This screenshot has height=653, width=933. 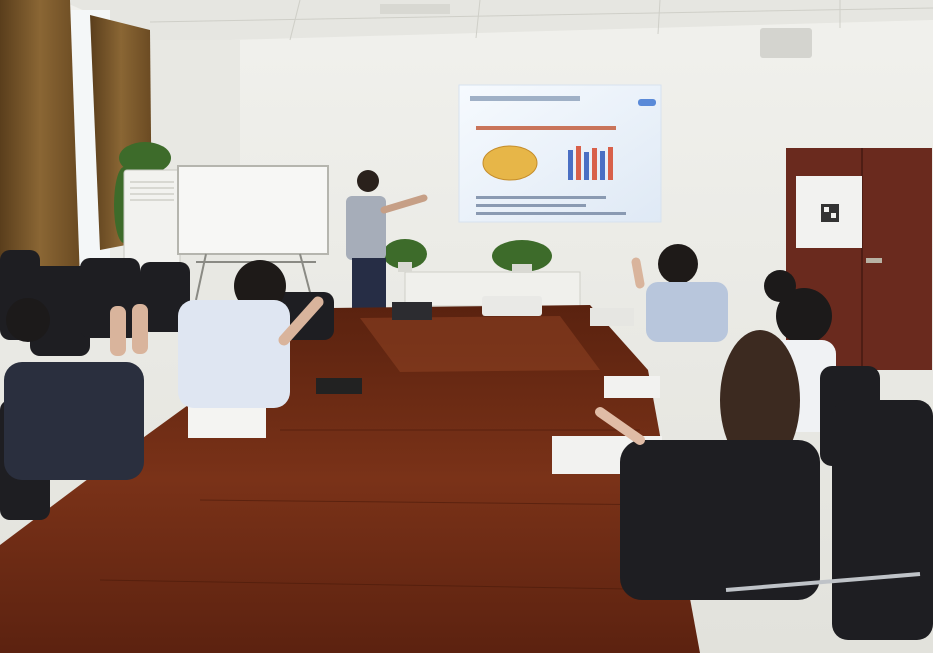 What do you see at coordinates (412, 311) in the screenshot?
I see `laptop` at bounding box center [412, 311].